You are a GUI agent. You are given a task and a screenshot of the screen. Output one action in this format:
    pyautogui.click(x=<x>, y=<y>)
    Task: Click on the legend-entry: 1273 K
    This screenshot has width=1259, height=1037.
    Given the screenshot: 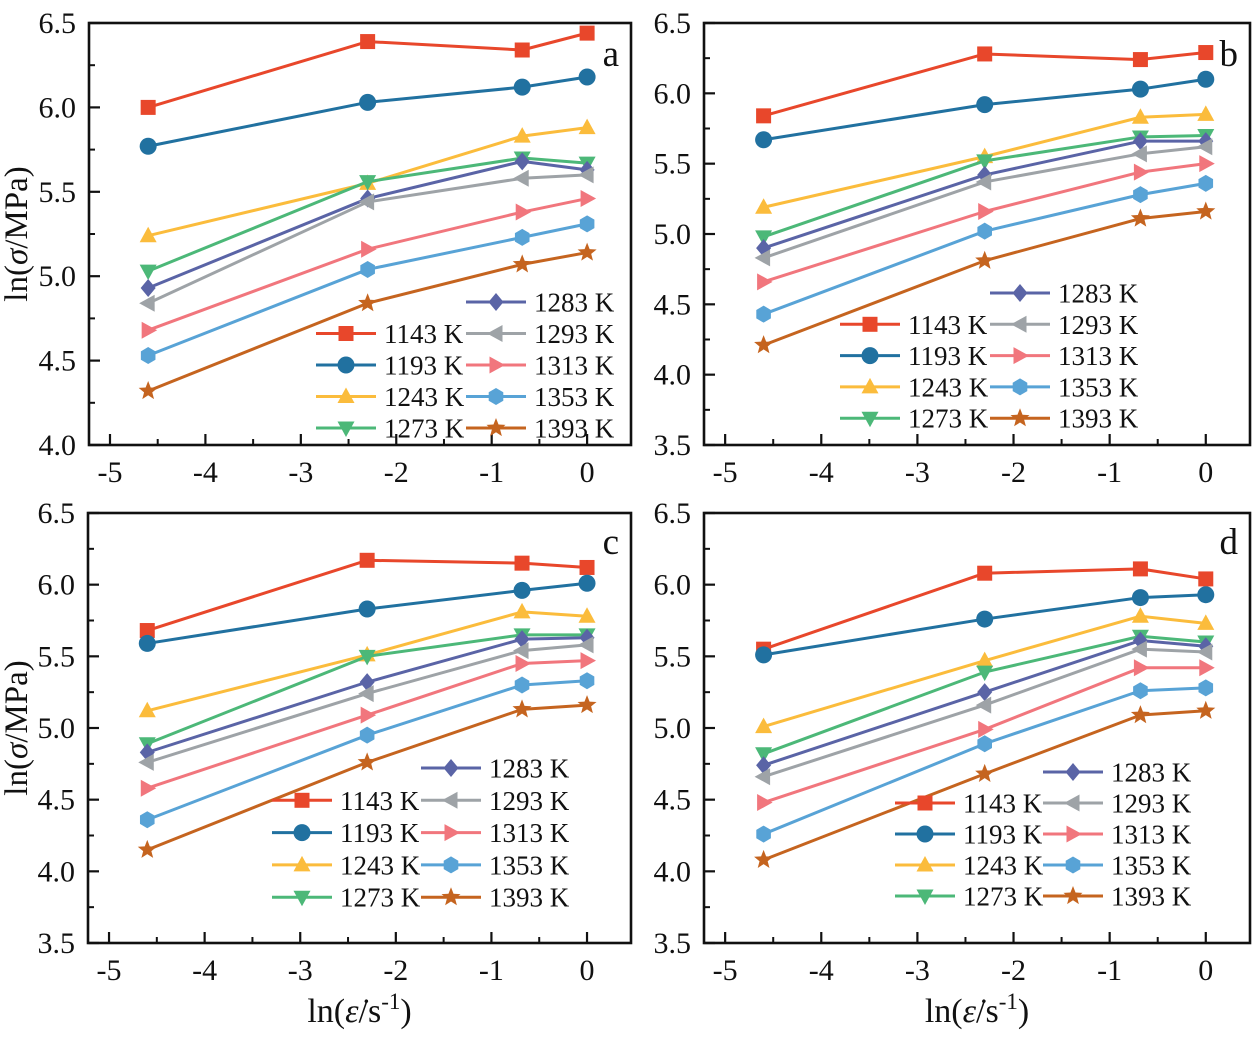 What is the action you would take?
    pyautogui.click(x=914, y=419)
    